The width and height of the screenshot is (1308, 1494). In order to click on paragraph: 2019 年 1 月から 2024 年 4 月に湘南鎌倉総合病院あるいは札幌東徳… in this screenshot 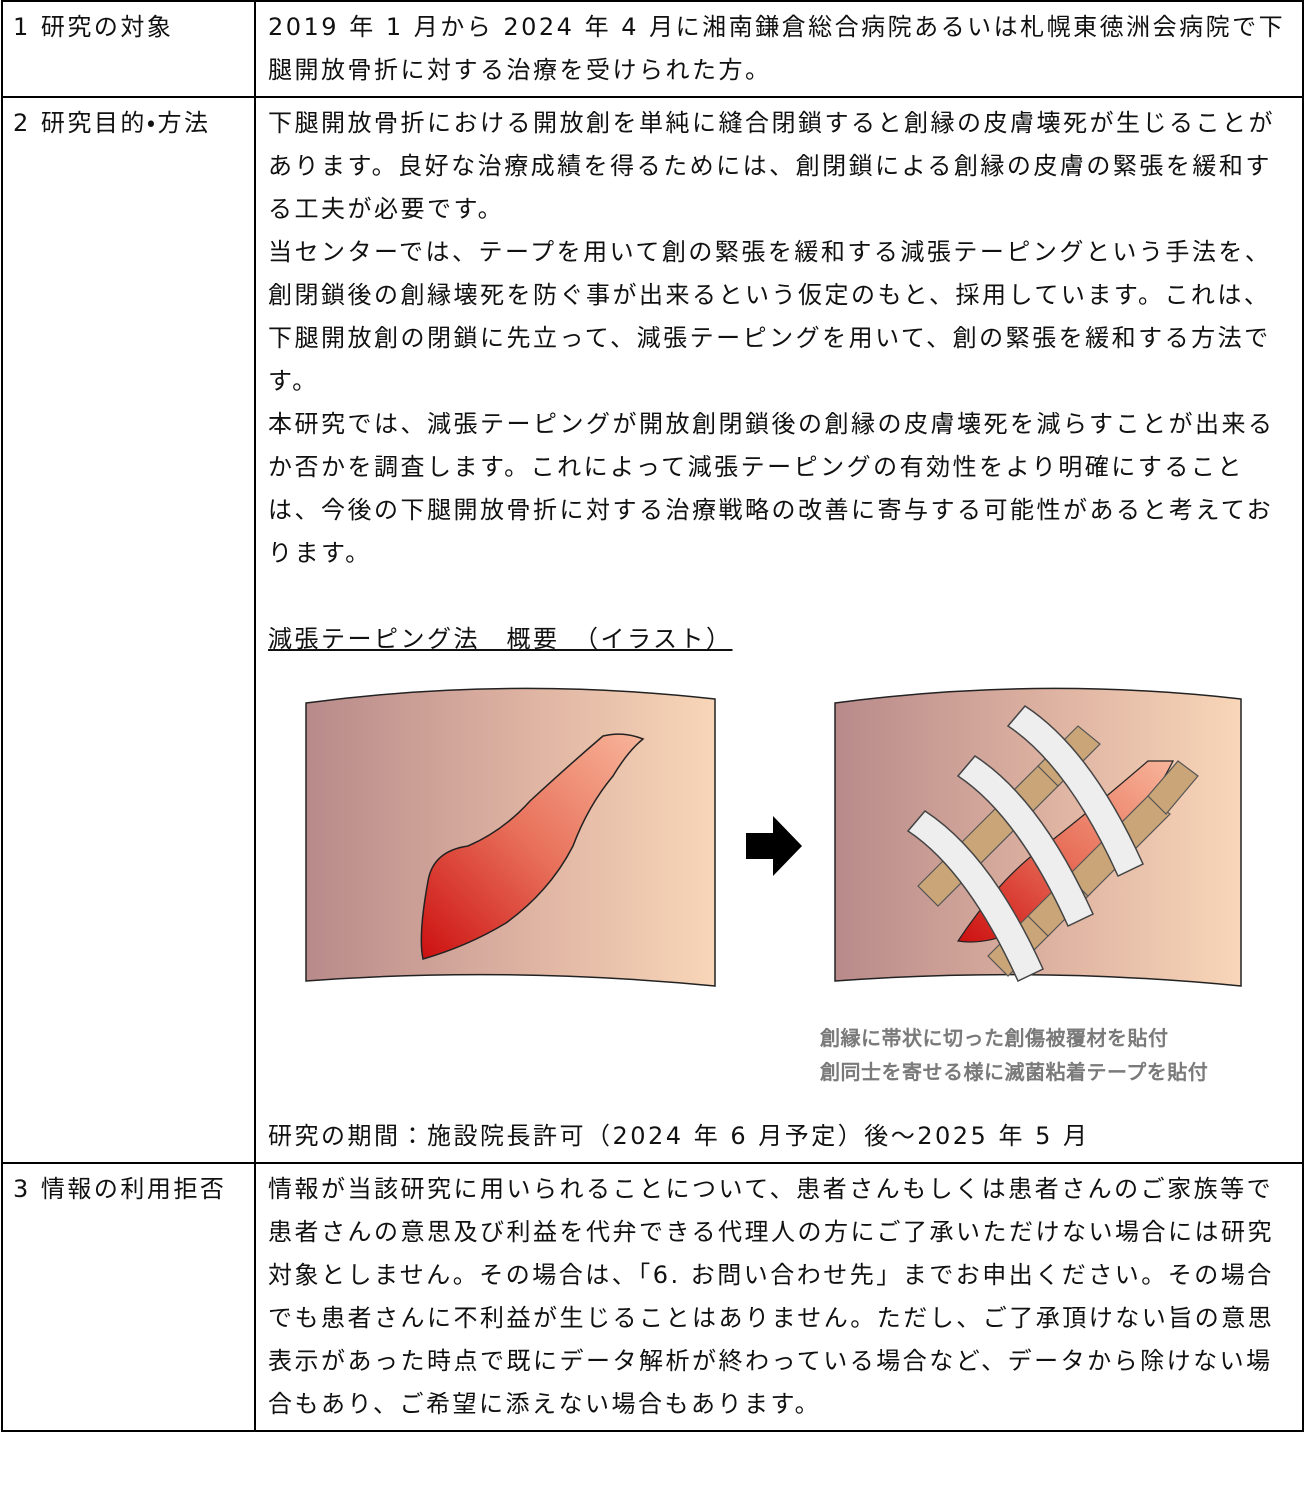, I will do `click(777, 48)`.